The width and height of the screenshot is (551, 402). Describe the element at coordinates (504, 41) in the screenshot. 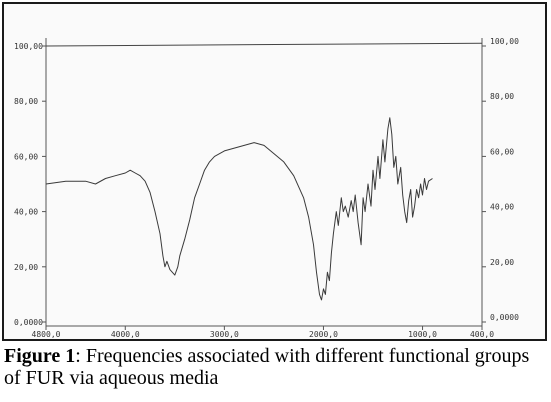

I see `y-tick-right-label: 100,00` at that location.